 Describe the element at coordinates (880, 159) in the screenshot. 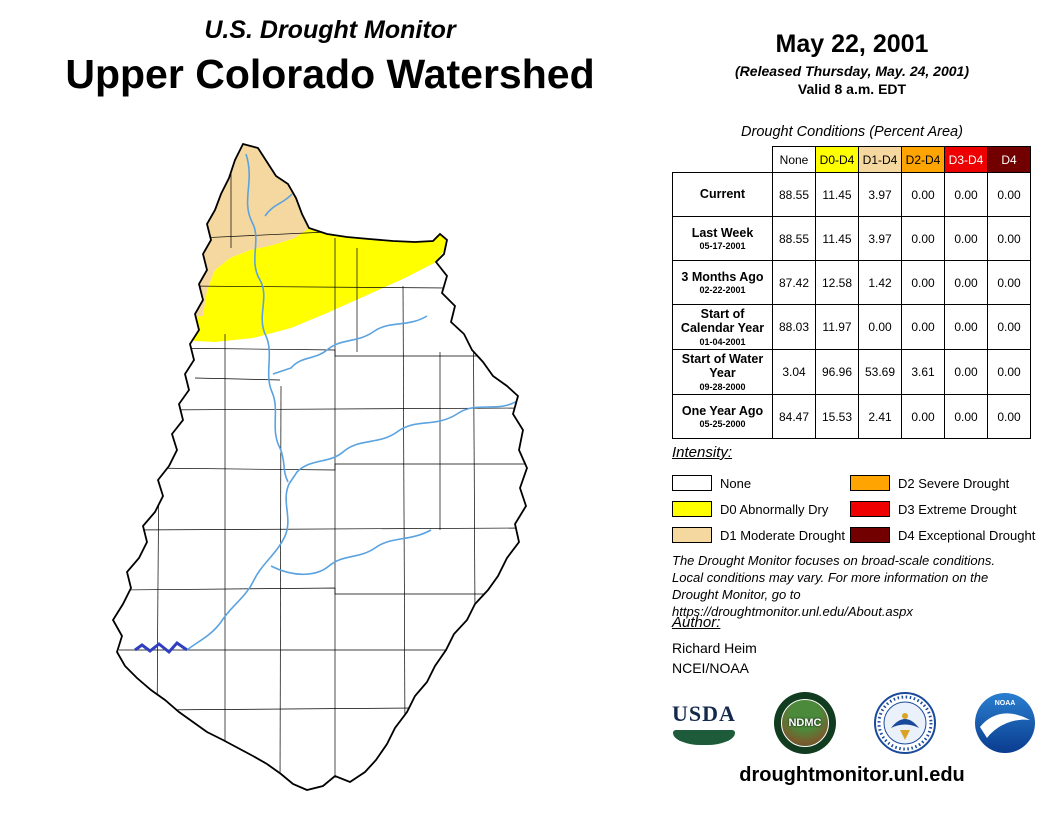

I see `column-header-d1-d4: D1-D4` at that location.